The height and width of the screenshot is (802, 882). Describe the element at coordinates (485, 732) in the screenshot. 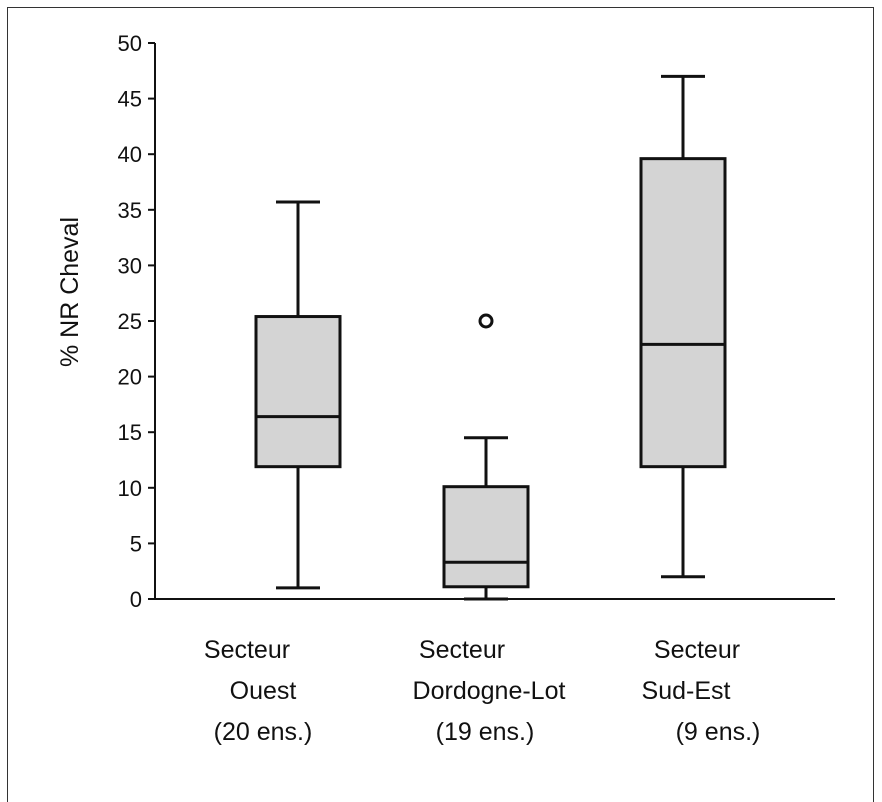

I see `category-label-line: (19 ens.)` at that location.